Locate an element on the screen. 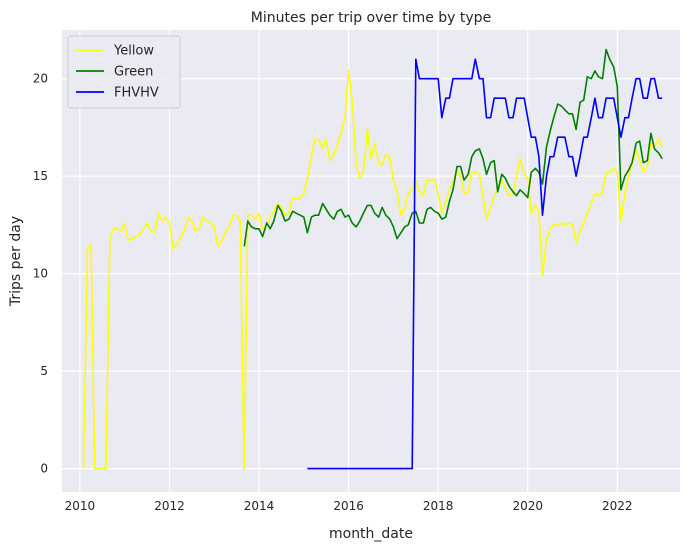 The image size is (690, 550). x-tick-label: 2012 is located at coordinates (169, 506).